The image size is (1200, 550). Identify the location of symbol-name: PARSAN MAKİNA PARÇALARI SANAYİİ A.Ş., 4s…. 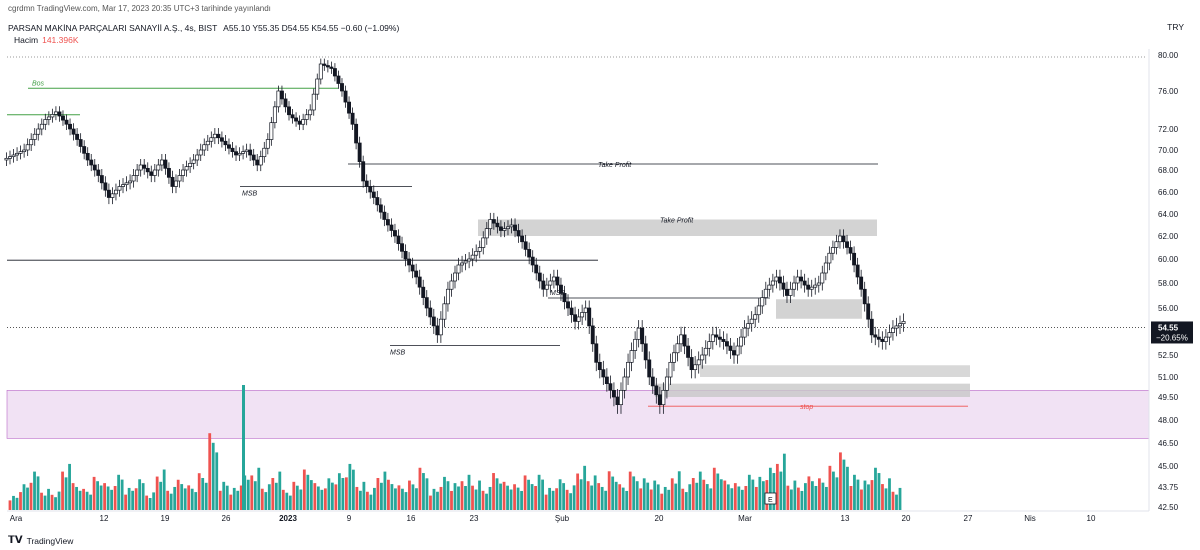
(113, 28).